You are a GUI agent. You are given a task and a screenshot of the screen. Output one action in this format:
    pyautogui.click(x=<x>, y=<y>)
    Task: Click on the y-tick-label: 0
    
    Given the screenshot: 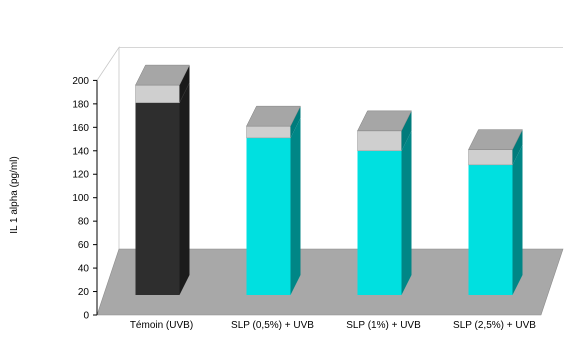 What is the action you would take?
    pyautogui.click(x=86, y=316)
    